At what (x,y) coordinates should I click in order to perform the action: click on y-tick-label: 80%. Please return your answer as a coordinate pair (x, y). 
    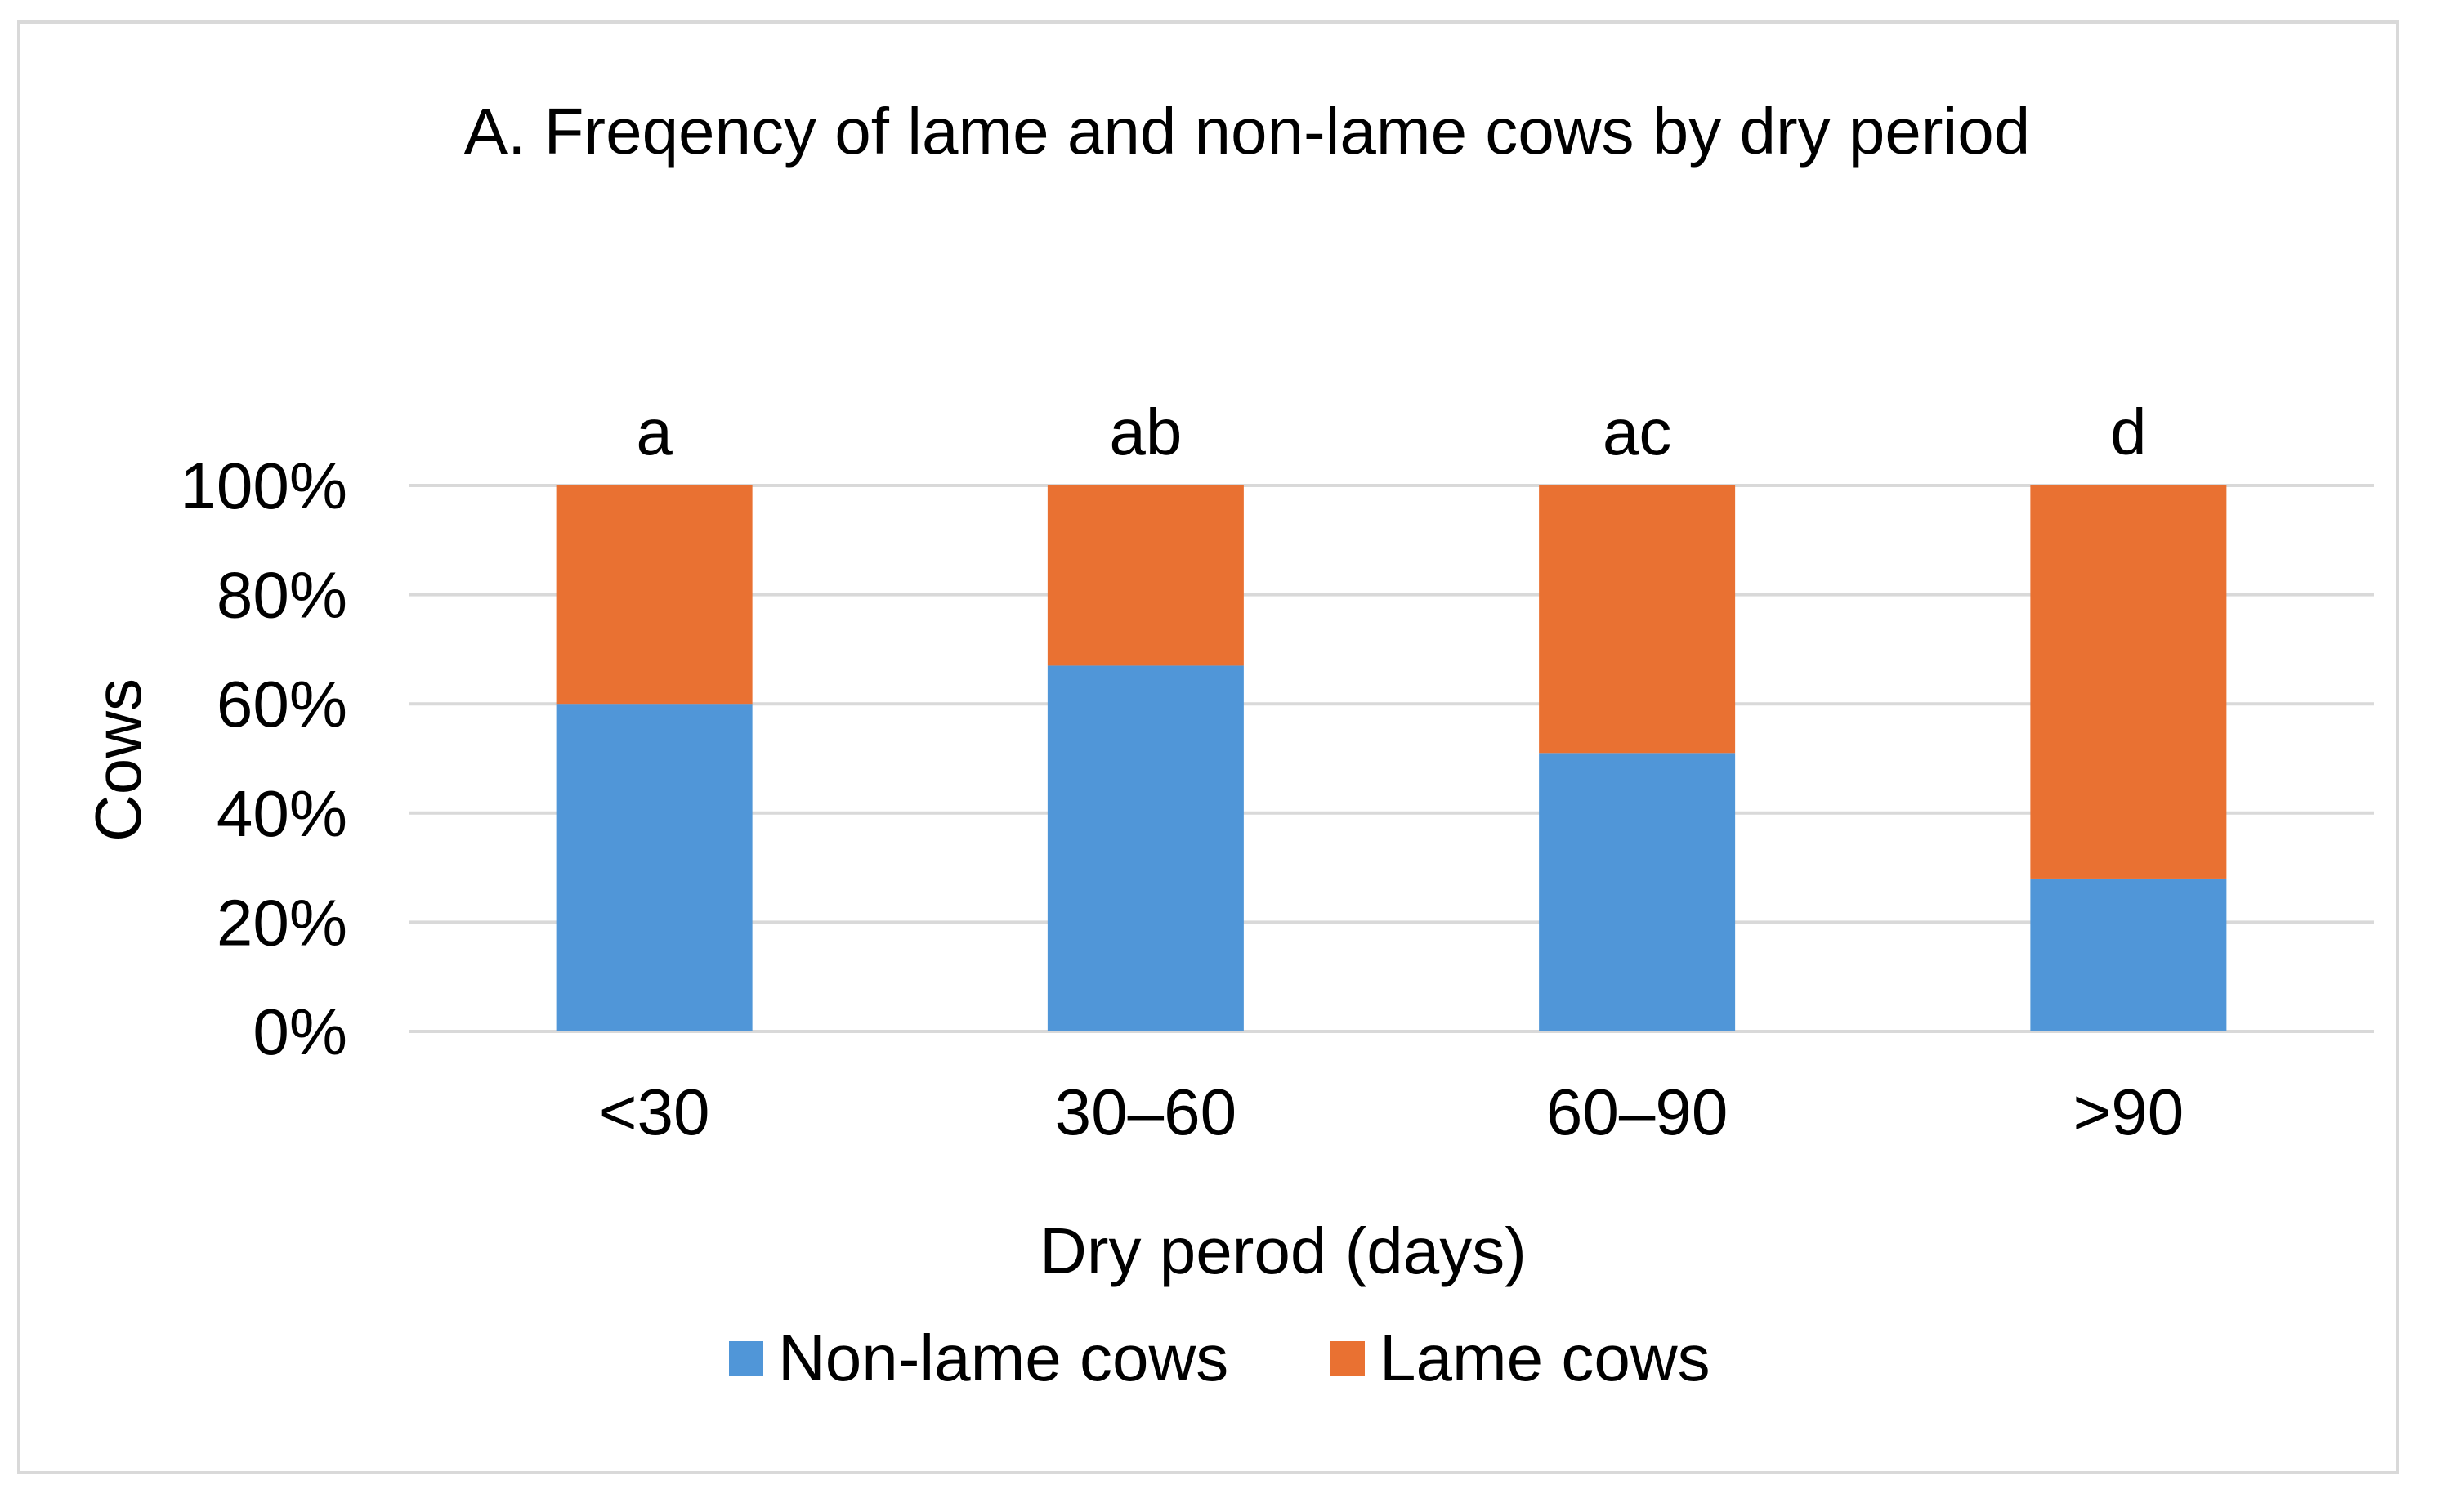
    Looking at the image, I should click on (282, 595).